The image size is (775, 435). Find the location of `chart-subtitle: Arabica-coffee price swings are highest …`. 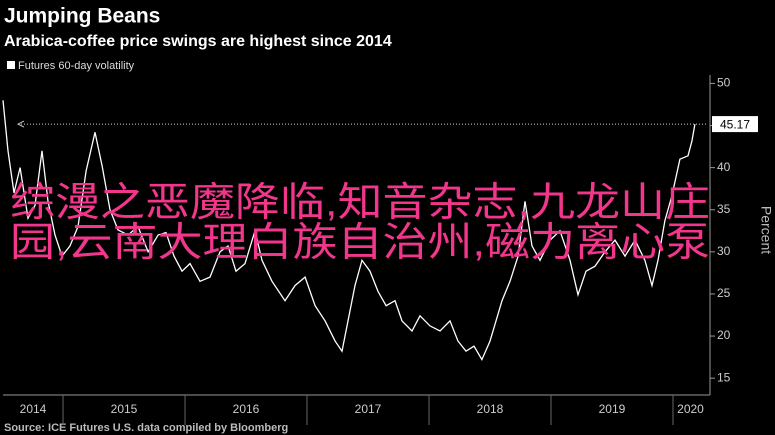

chart-subtitle: Arabica-coffee price swings are highest … is located at coordinates (198, 41).